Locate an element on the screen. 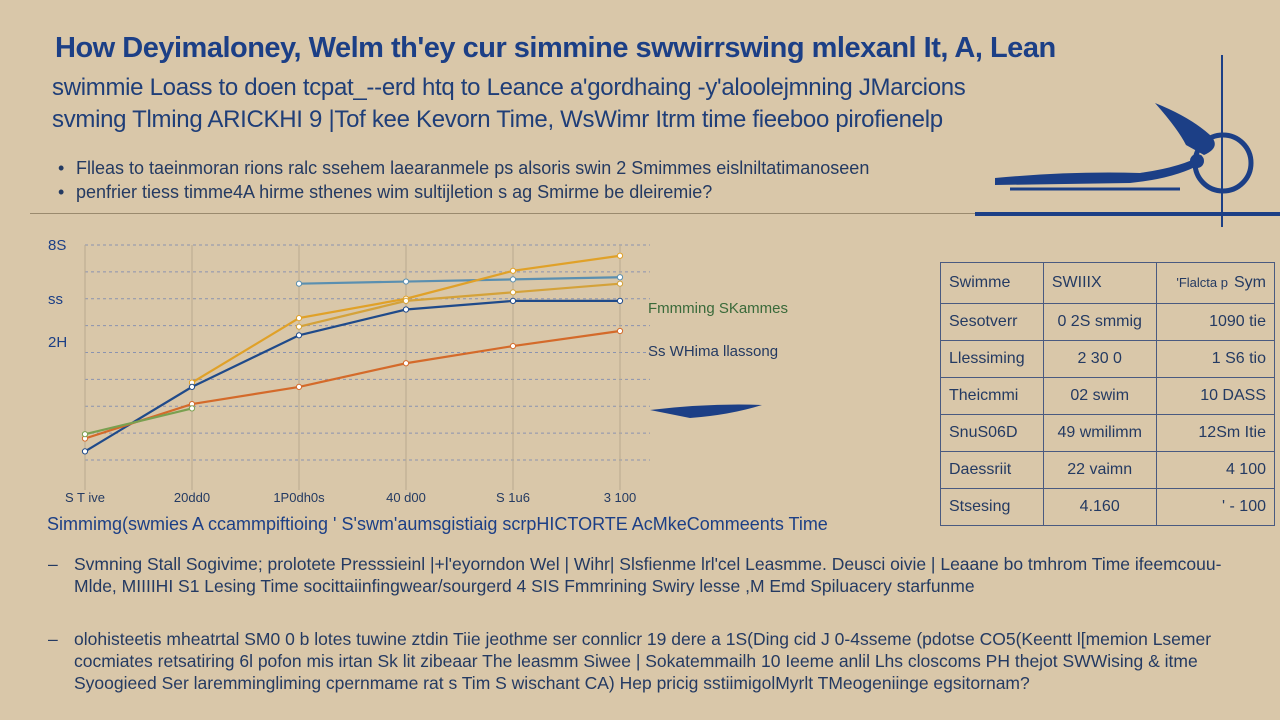 This screenshot has width=1280, height=720. table-header-extra: 'Flalcta p is located at coordinates (1202, 282).